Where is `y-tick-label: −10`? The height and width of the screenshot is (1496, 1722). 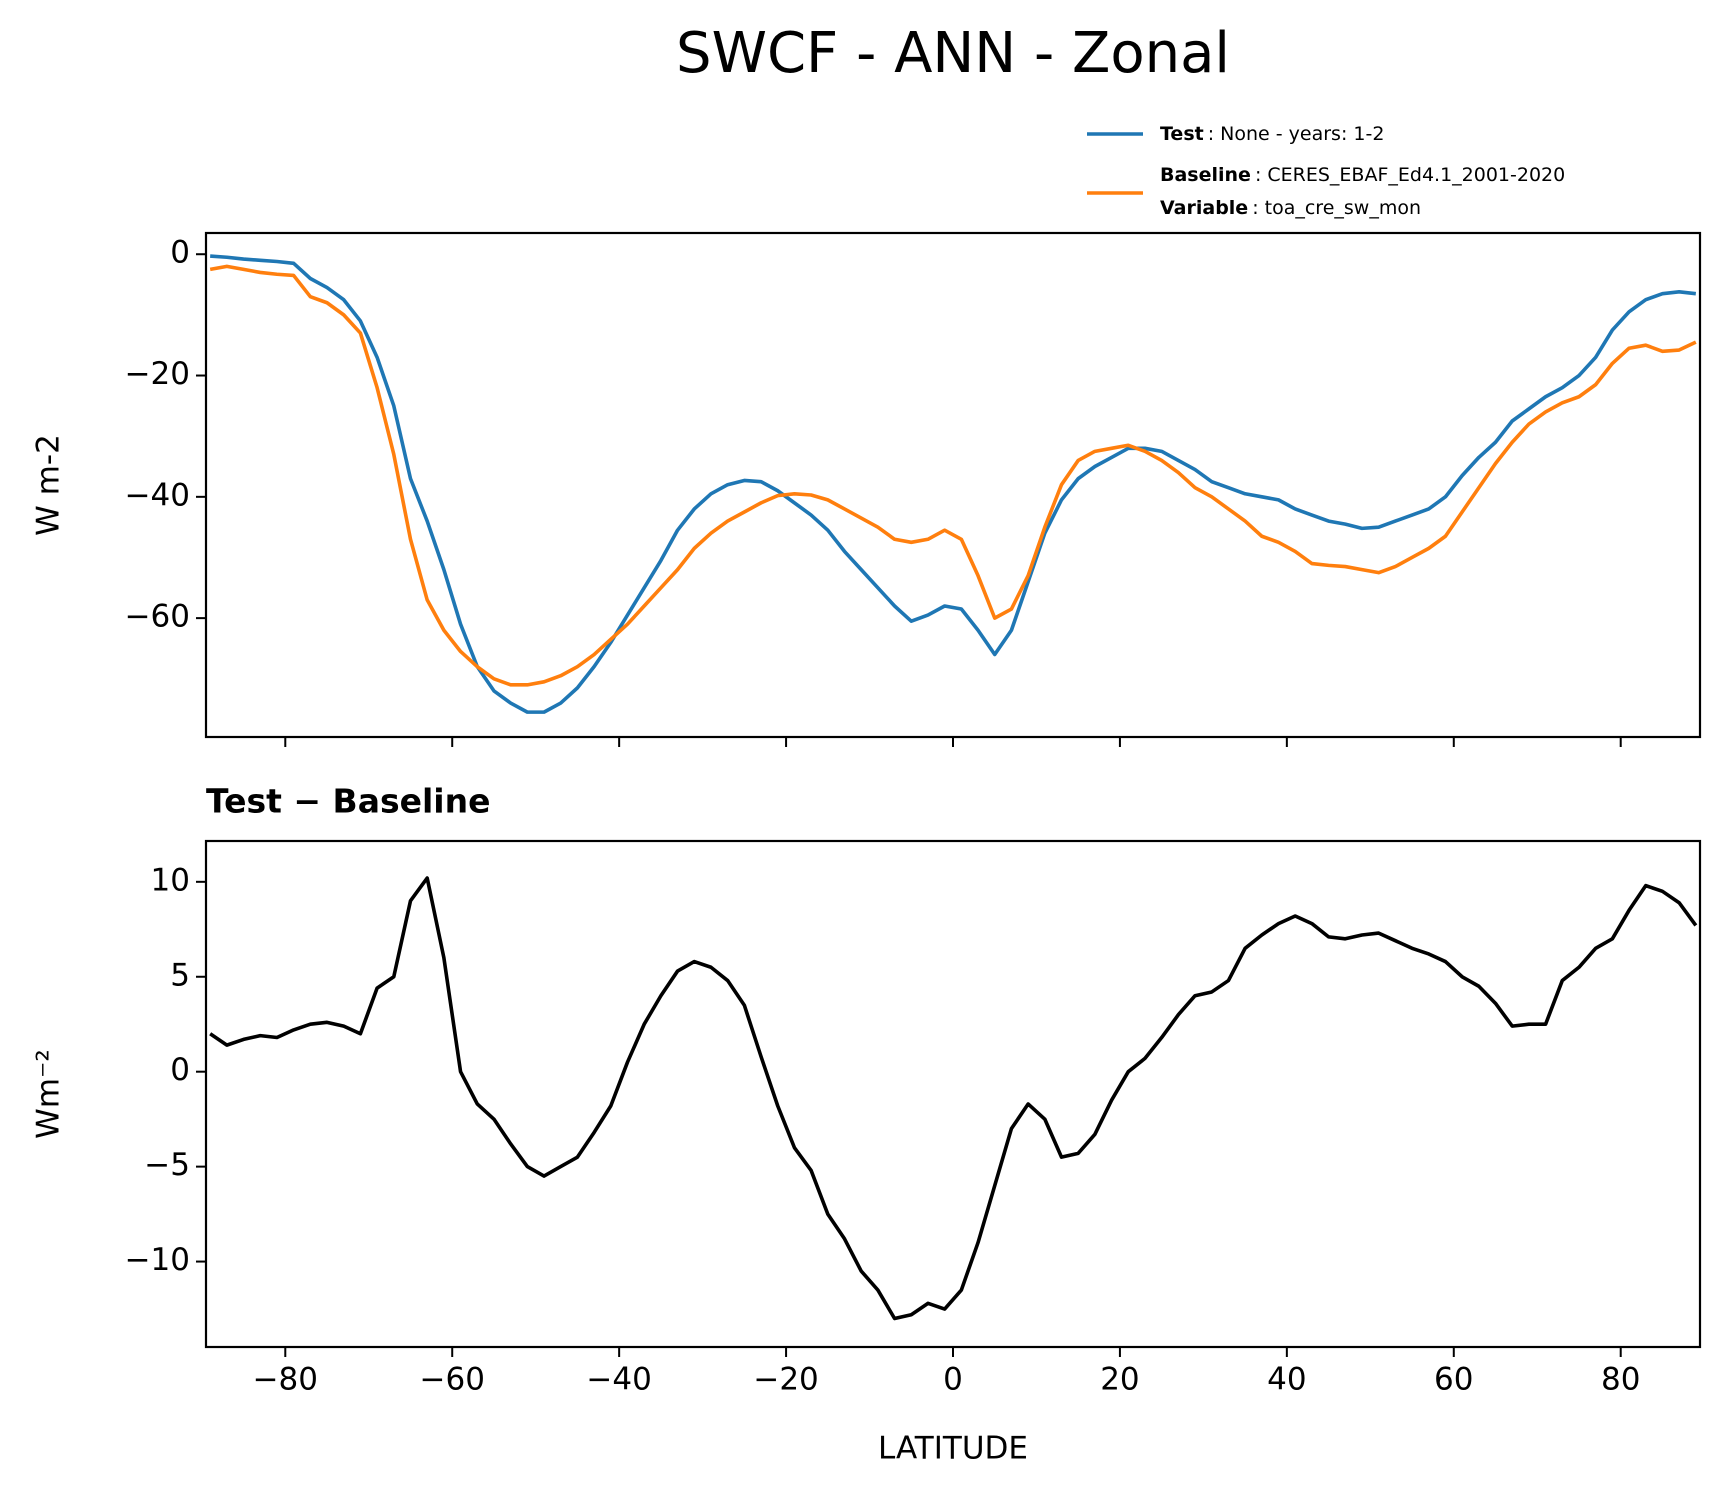 y-tick-label: −10 is located at coordinates (157, 1260).